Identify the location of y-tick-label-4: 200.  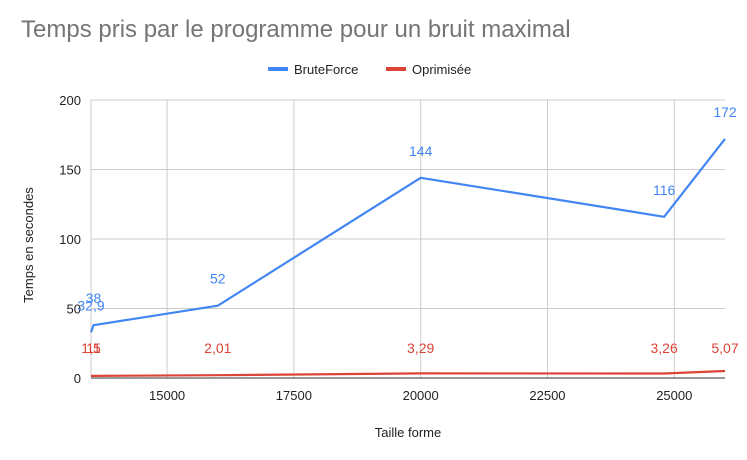
(70, 100).